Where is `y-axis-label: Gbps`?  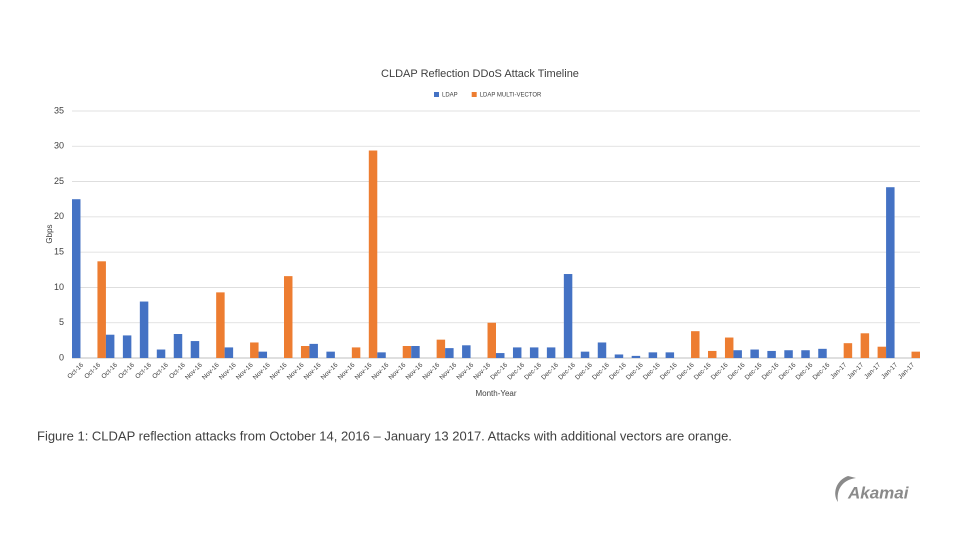
y-axis-label: Gbps is located at coordinates (49, 233).